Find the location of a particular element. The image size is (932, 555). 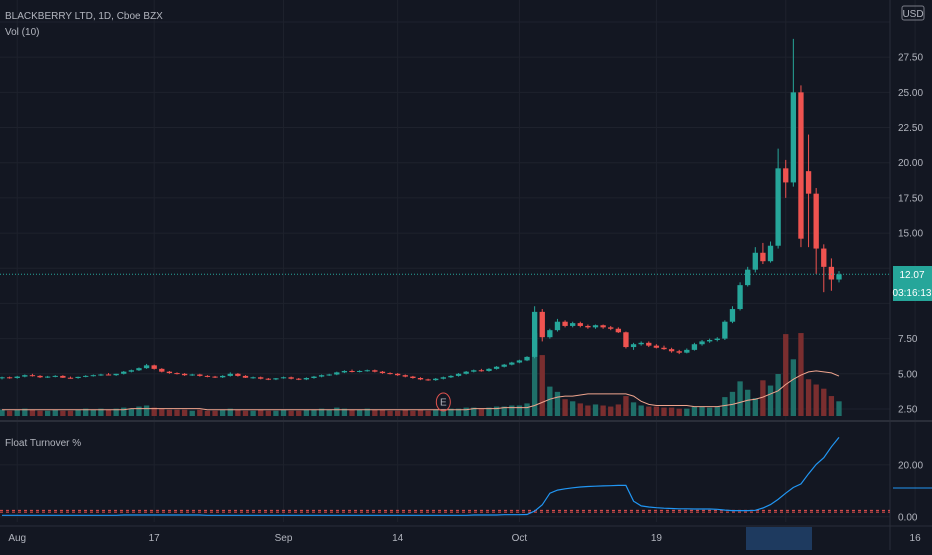

time-tick-label: 16 is located at coordinates (916, 538).